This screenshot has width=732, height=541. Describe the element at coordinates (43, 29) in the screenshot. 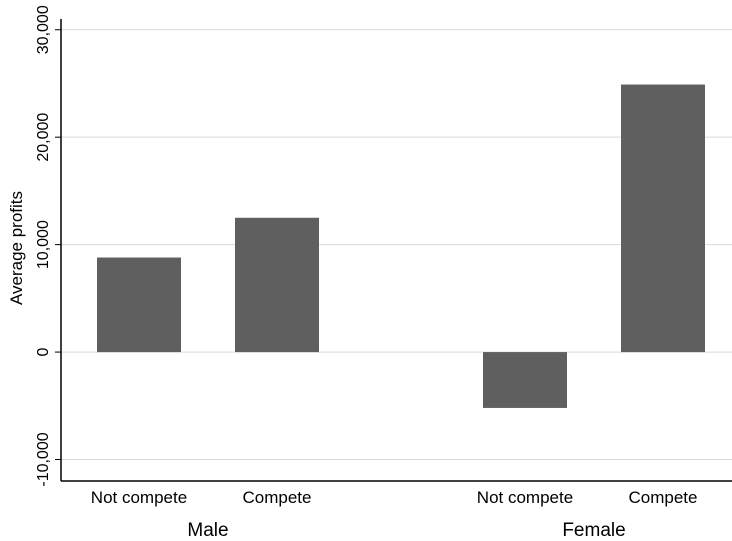

I see `y-tick-label: 30,000` at that location.